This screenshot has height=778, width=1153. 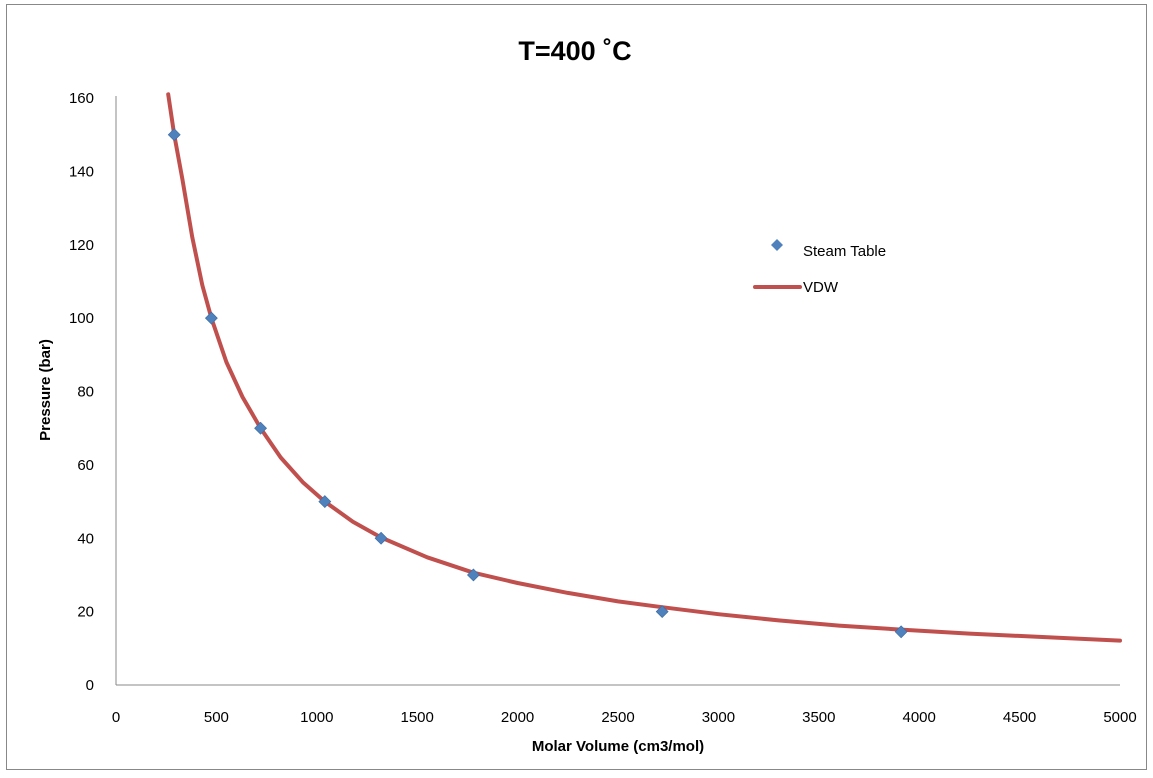 I want to click on y-tick-label: 80, so click(x=85, y=392).